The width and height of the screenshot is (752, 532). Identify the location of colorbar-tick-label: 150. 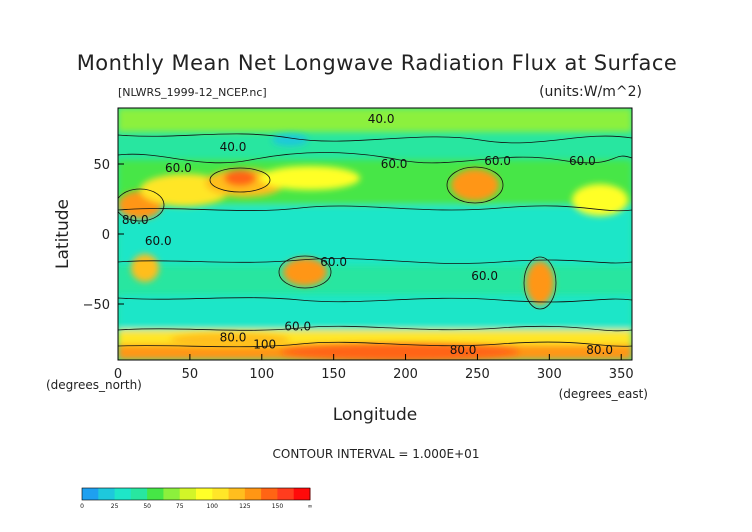
(278, 506).